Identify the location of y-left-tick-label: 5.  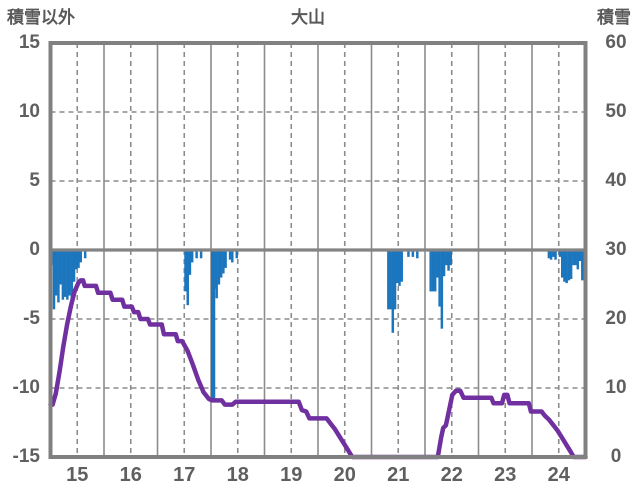
(34, 180).